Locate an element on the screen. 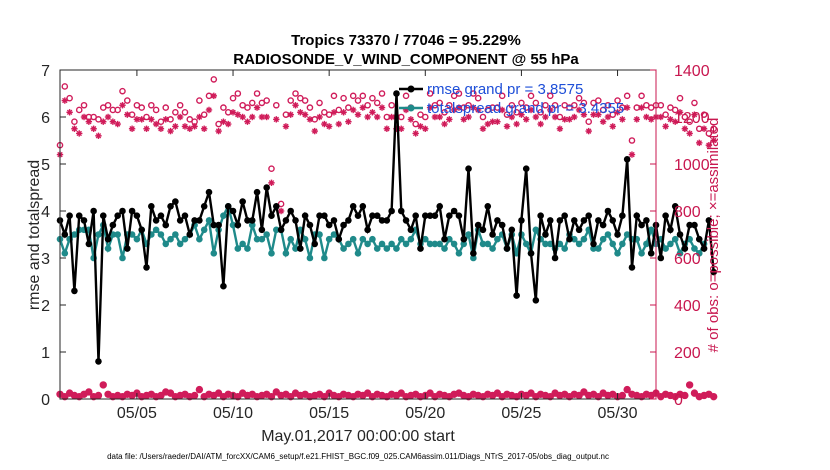 The image size is (830, 470). y-right-tick-label: 1200 is located at coordinates (692, 118).